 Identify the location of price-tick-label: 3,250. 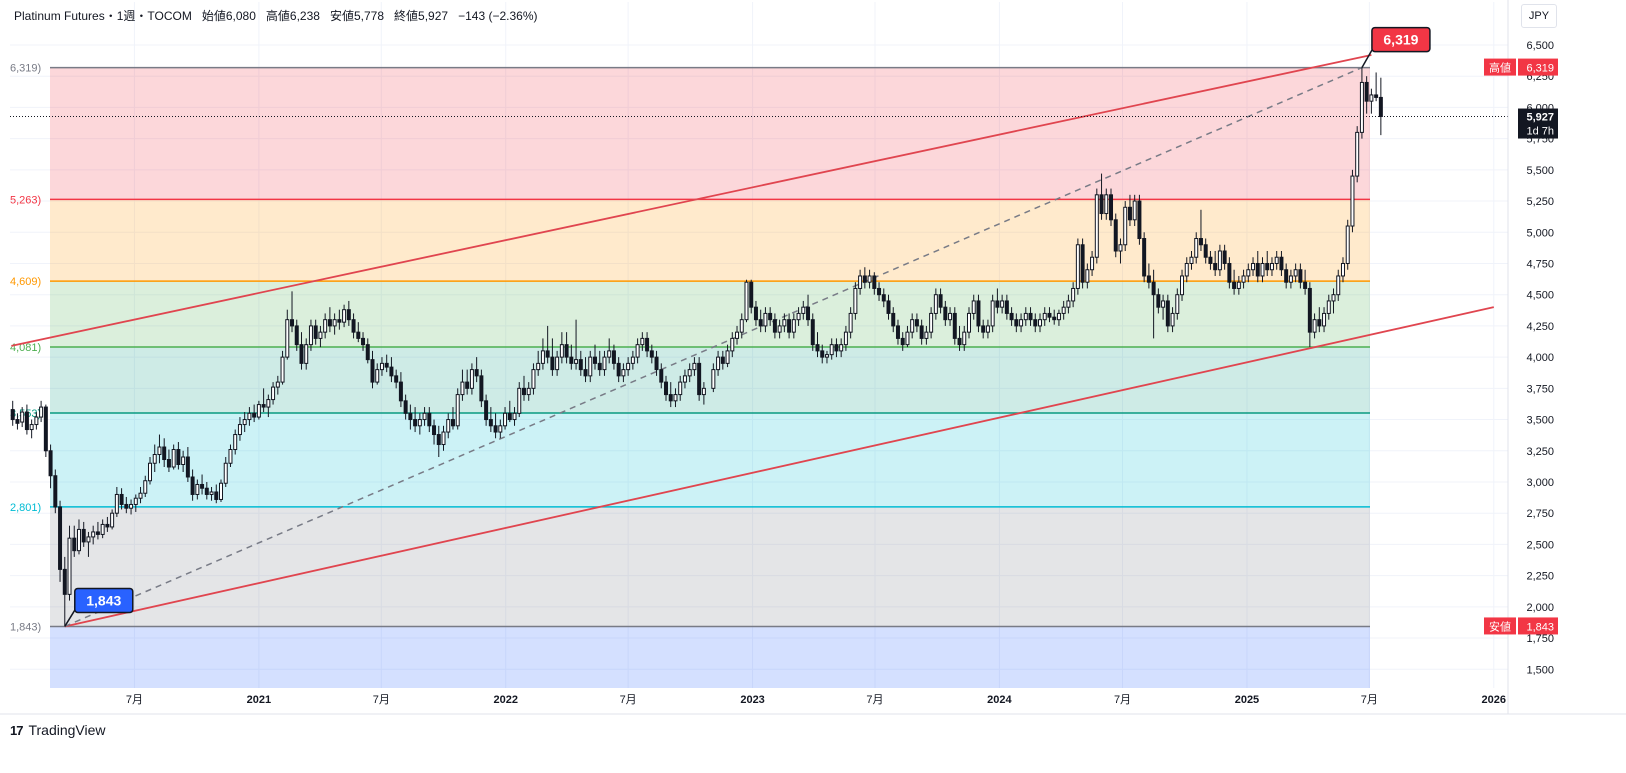
(1540, 452).